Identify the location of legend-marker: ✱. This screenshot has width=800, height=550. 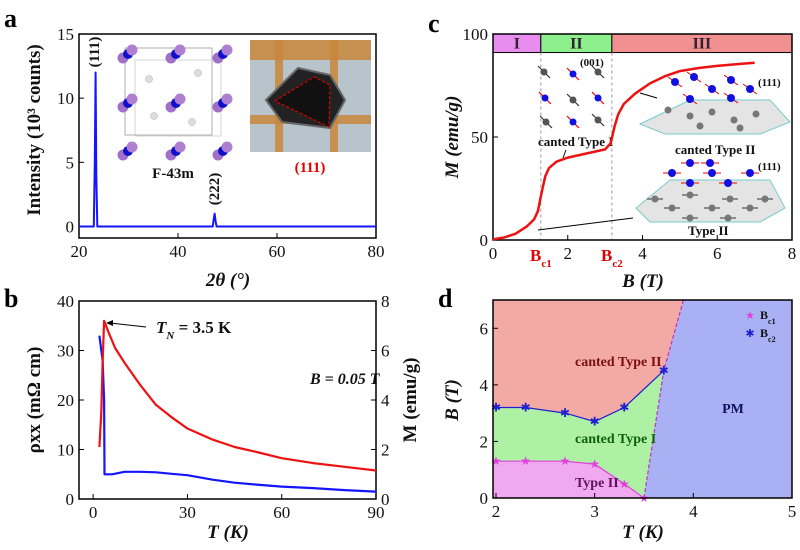
(749, 334).